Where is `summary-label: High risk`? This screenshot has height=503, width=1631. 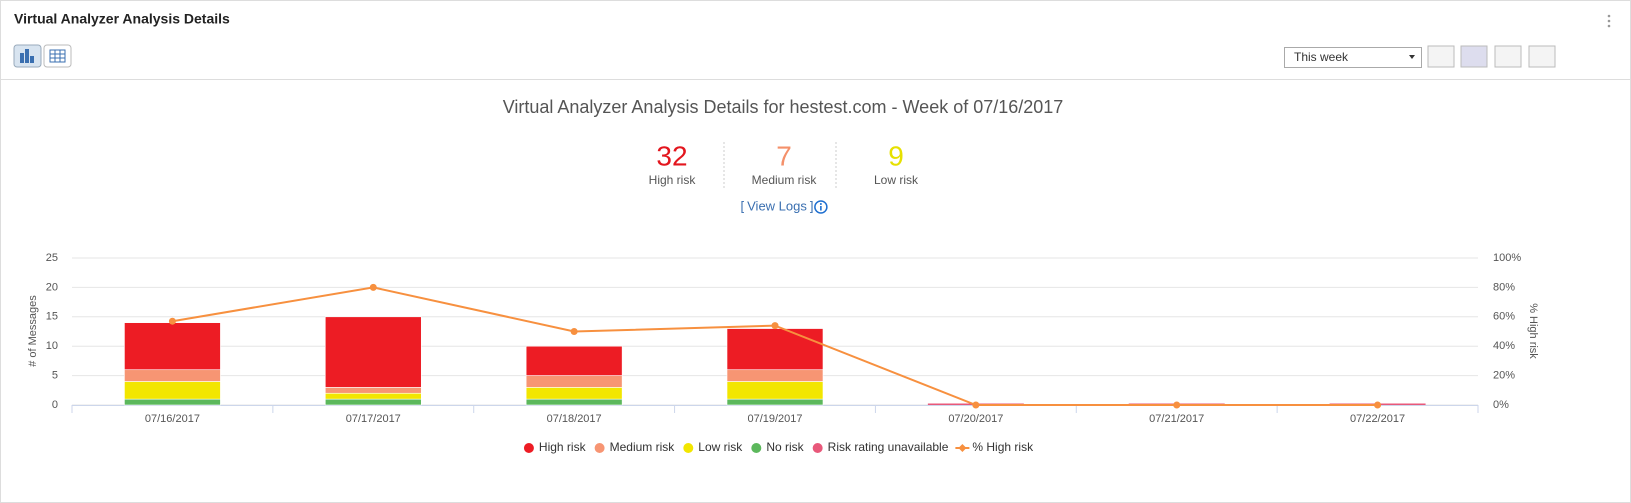 summary-label: High risk is located at coordinates (673, 180).